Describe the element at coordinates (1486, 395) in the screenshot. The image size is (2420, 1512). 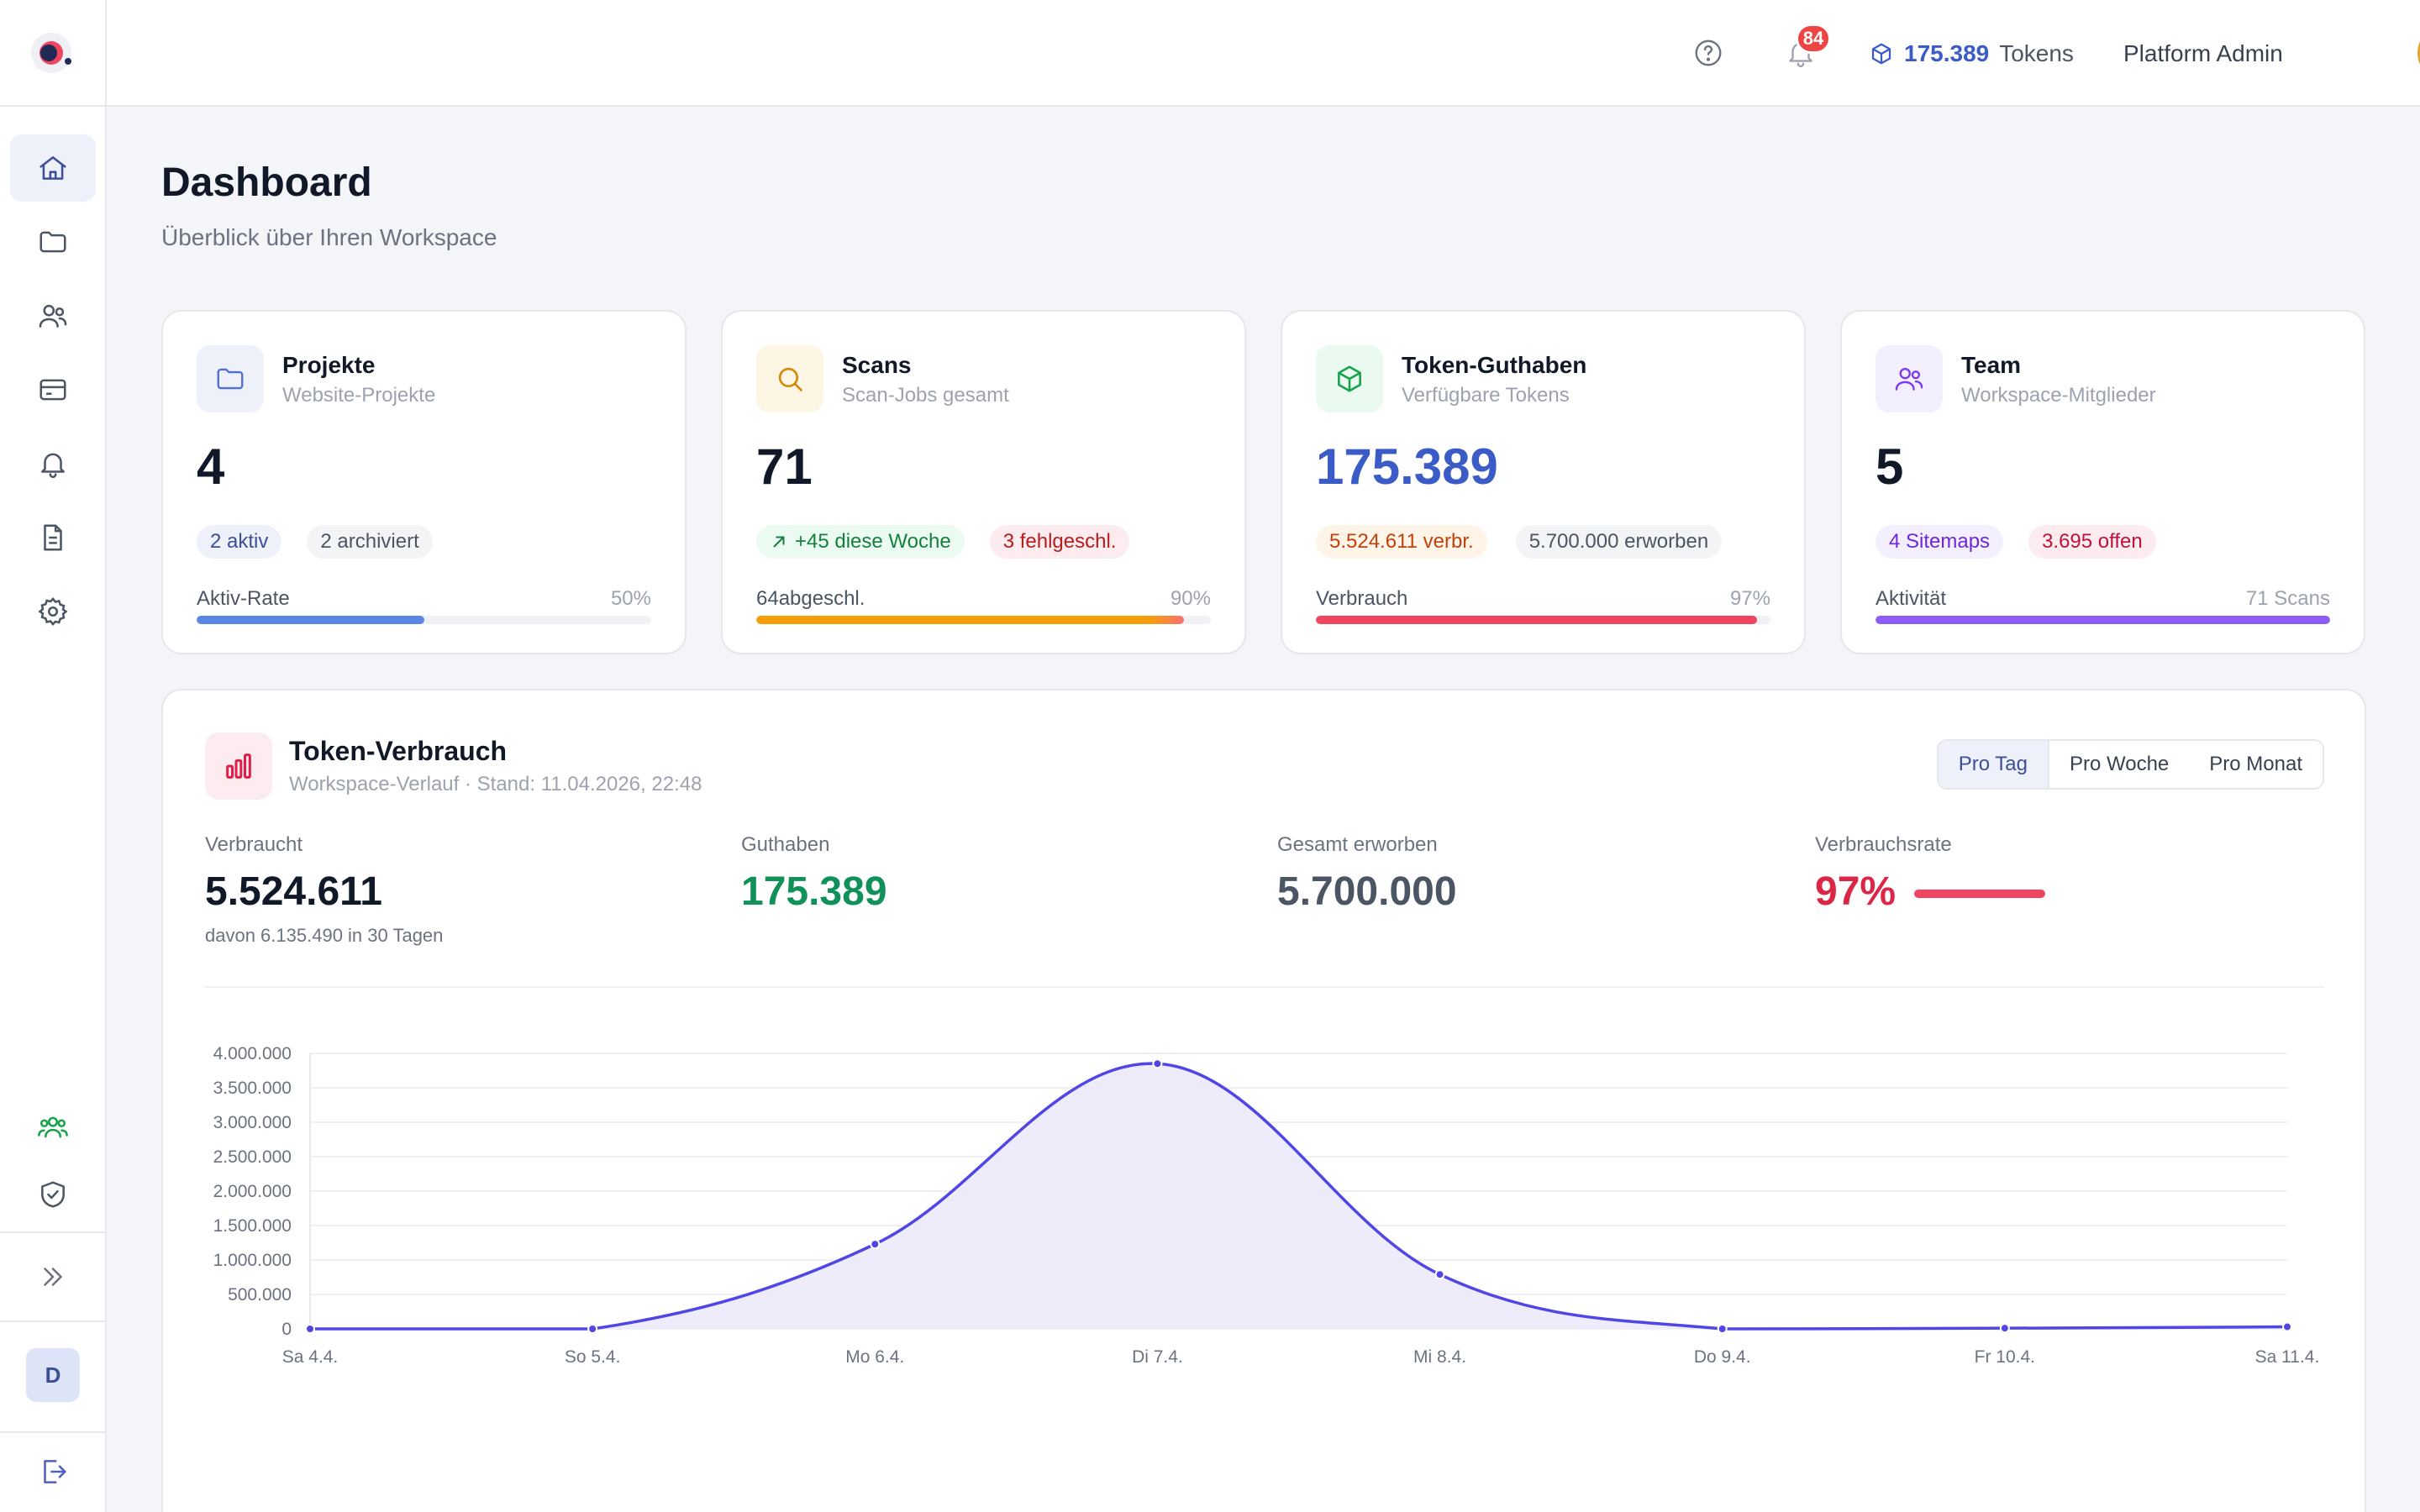
I see `card-subtitle: Verfügbare Tokens` at that location.